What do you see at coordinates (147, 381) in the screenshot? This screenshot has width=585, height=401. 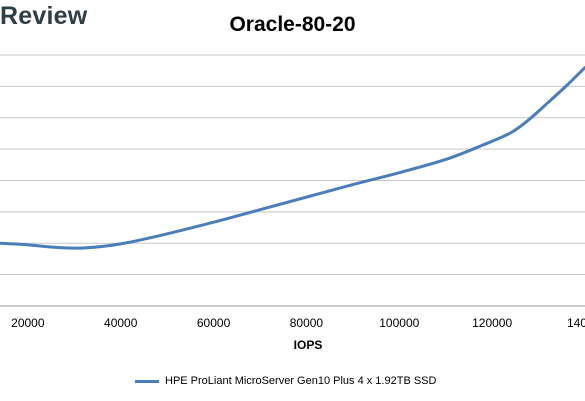 I see `legend-swatch` at bounding box center [147, 381].